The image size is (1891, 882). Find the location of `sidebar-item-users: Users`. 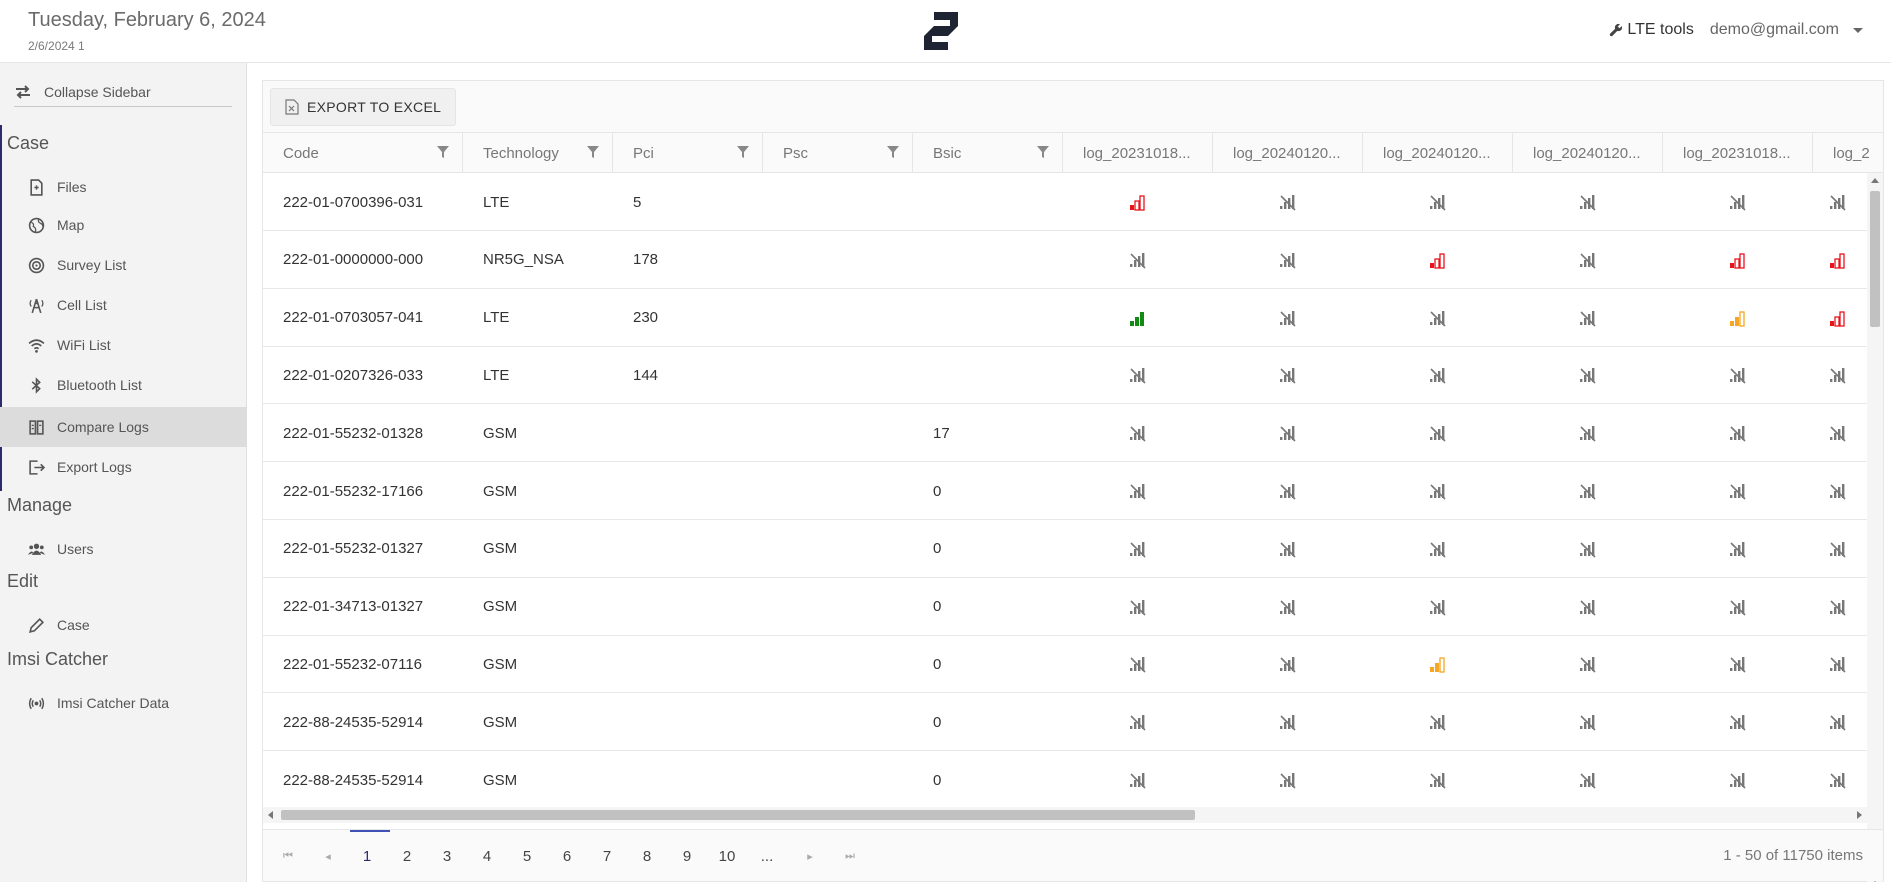

sidebar-item-users: Users is located at coordinates (123, 549).